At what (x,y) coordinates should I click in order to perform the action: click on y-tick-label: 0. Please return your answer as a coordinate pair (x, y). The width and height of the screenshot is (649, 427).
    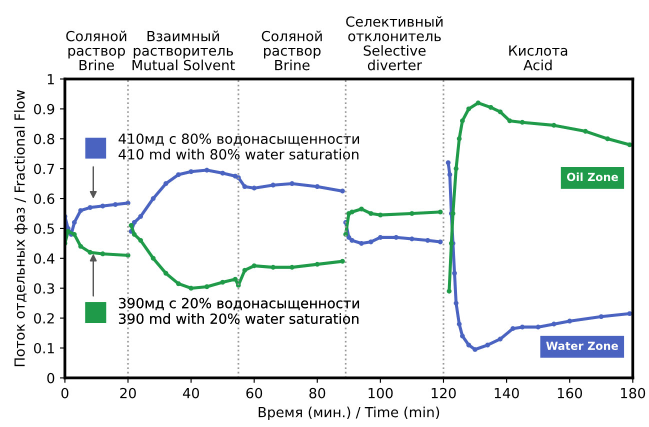
    Looking at the image, I should click on (50, 378).